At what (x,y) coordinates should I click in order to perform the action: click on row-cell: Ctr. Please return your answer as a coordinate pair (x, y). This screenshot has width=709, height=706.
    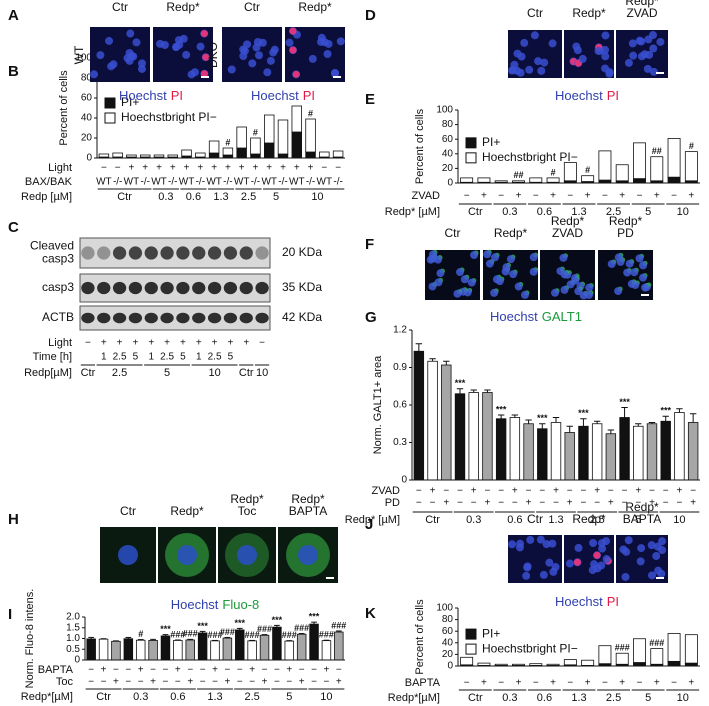
    Looking at the image, I should click on (475, 698).